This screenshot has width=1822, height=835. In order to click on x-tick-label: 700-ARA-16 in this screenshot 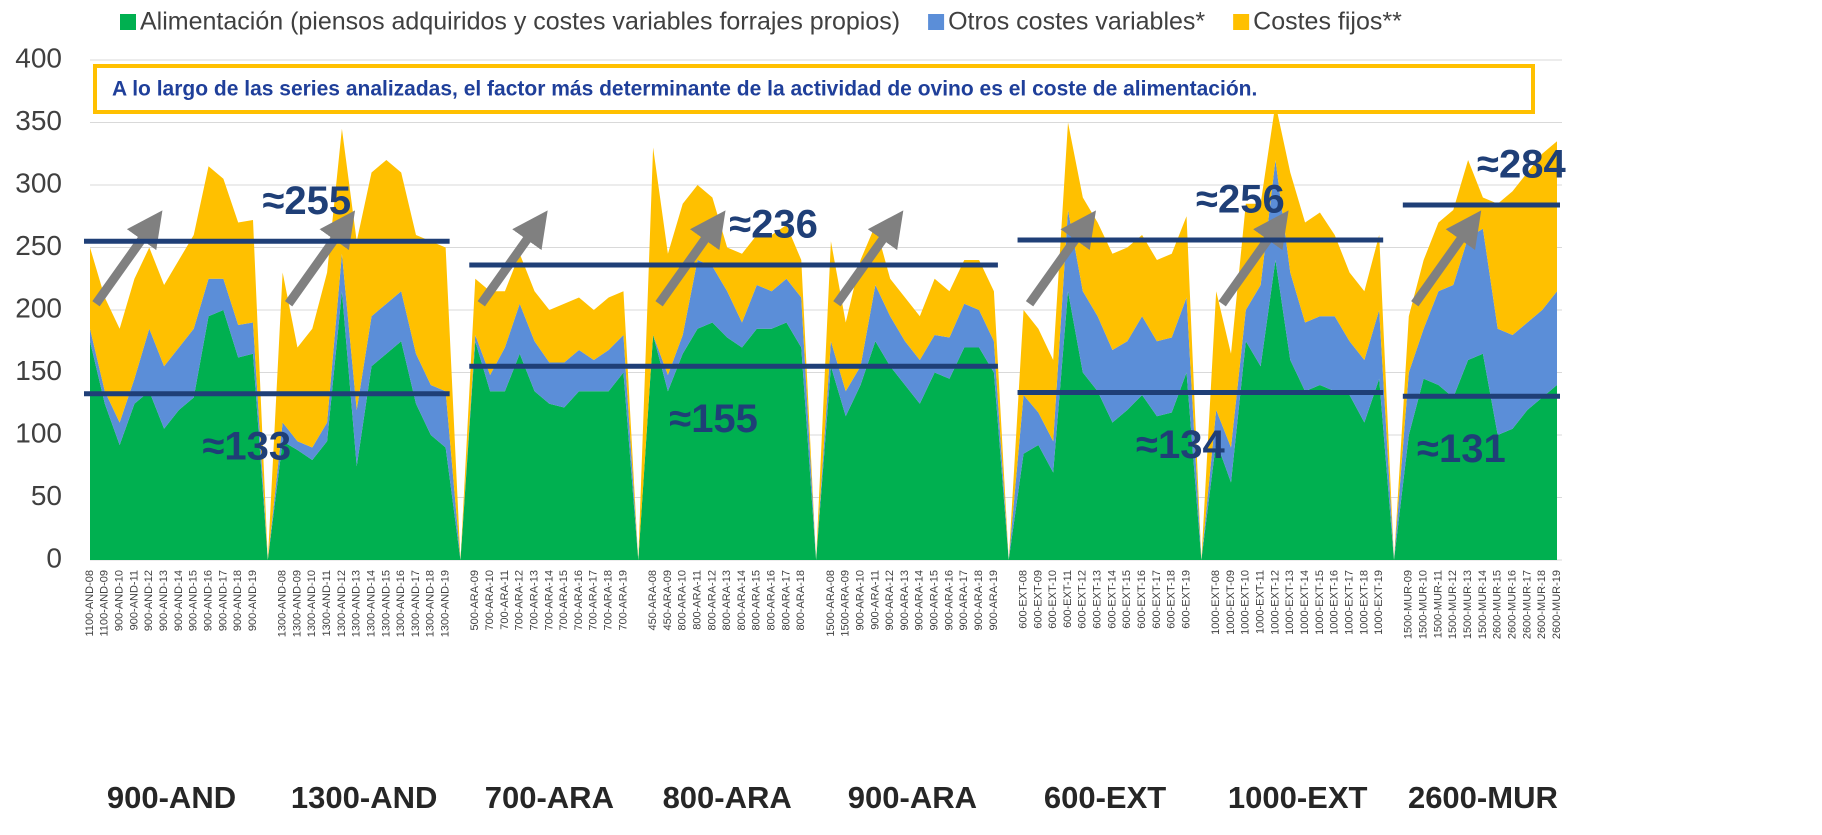, I will do `click(579, 600)`.